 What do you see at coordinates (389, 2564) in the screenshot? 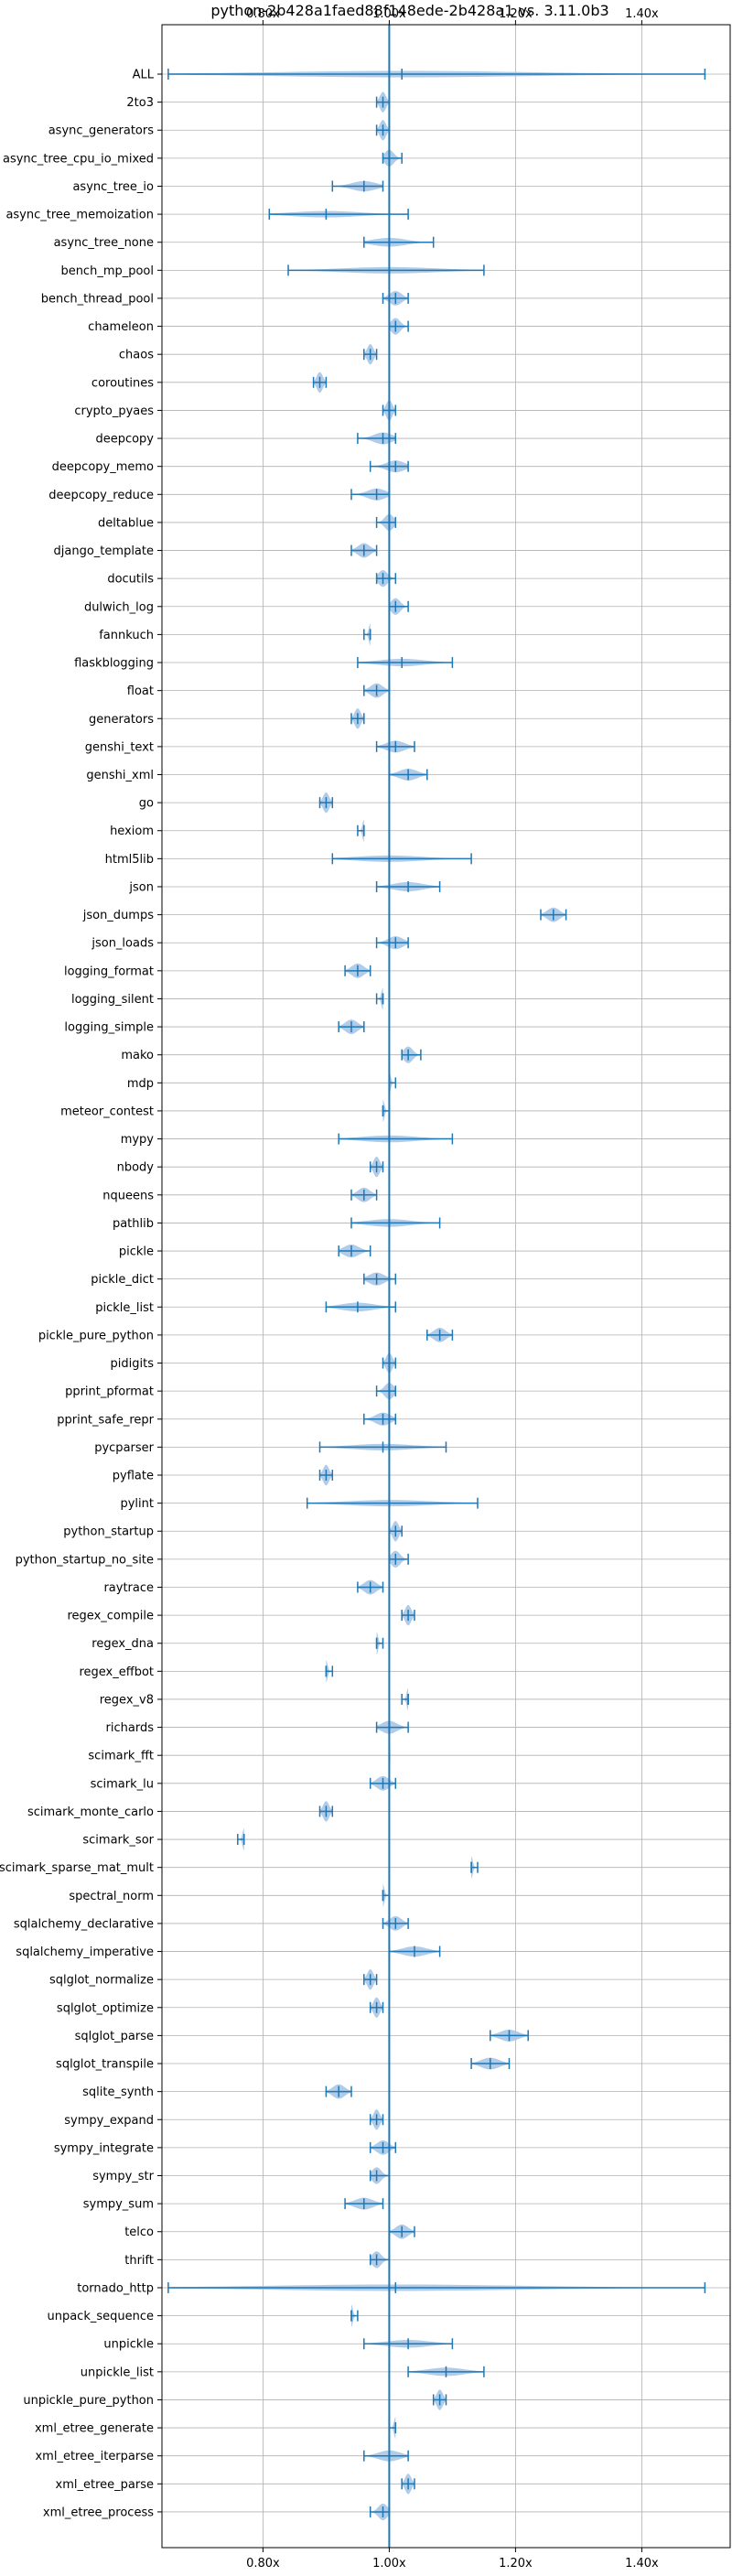
I see `x-tick-label-bottom: 1.00x` at bounding box center [389, 2564].